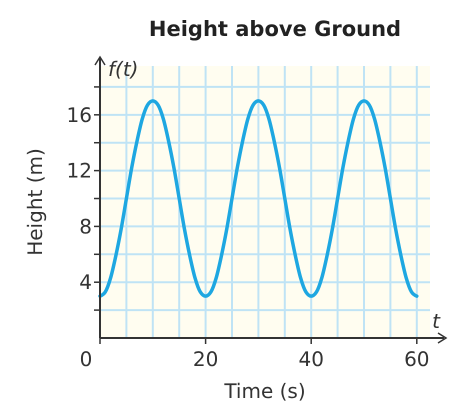 This screenshot has height=417, width=456. I want to click on y-tick-label: 16, so click(79, 114).